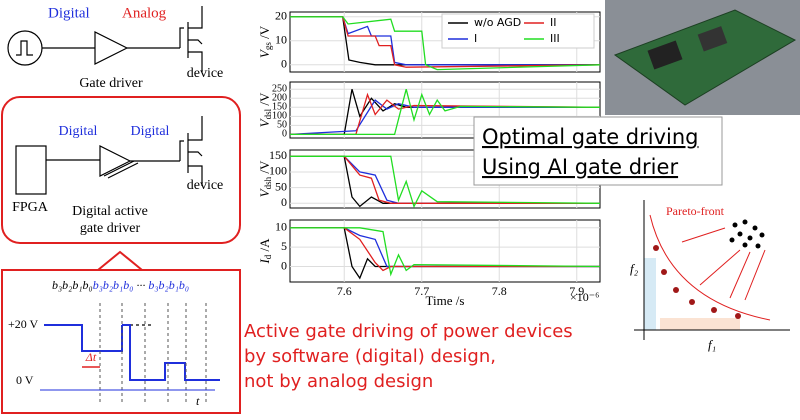 This screenshot has width=800, height=420. Describe the element at coordinates (281, 16) in the screenshot. I see `y-tick-label: 20` at that location.